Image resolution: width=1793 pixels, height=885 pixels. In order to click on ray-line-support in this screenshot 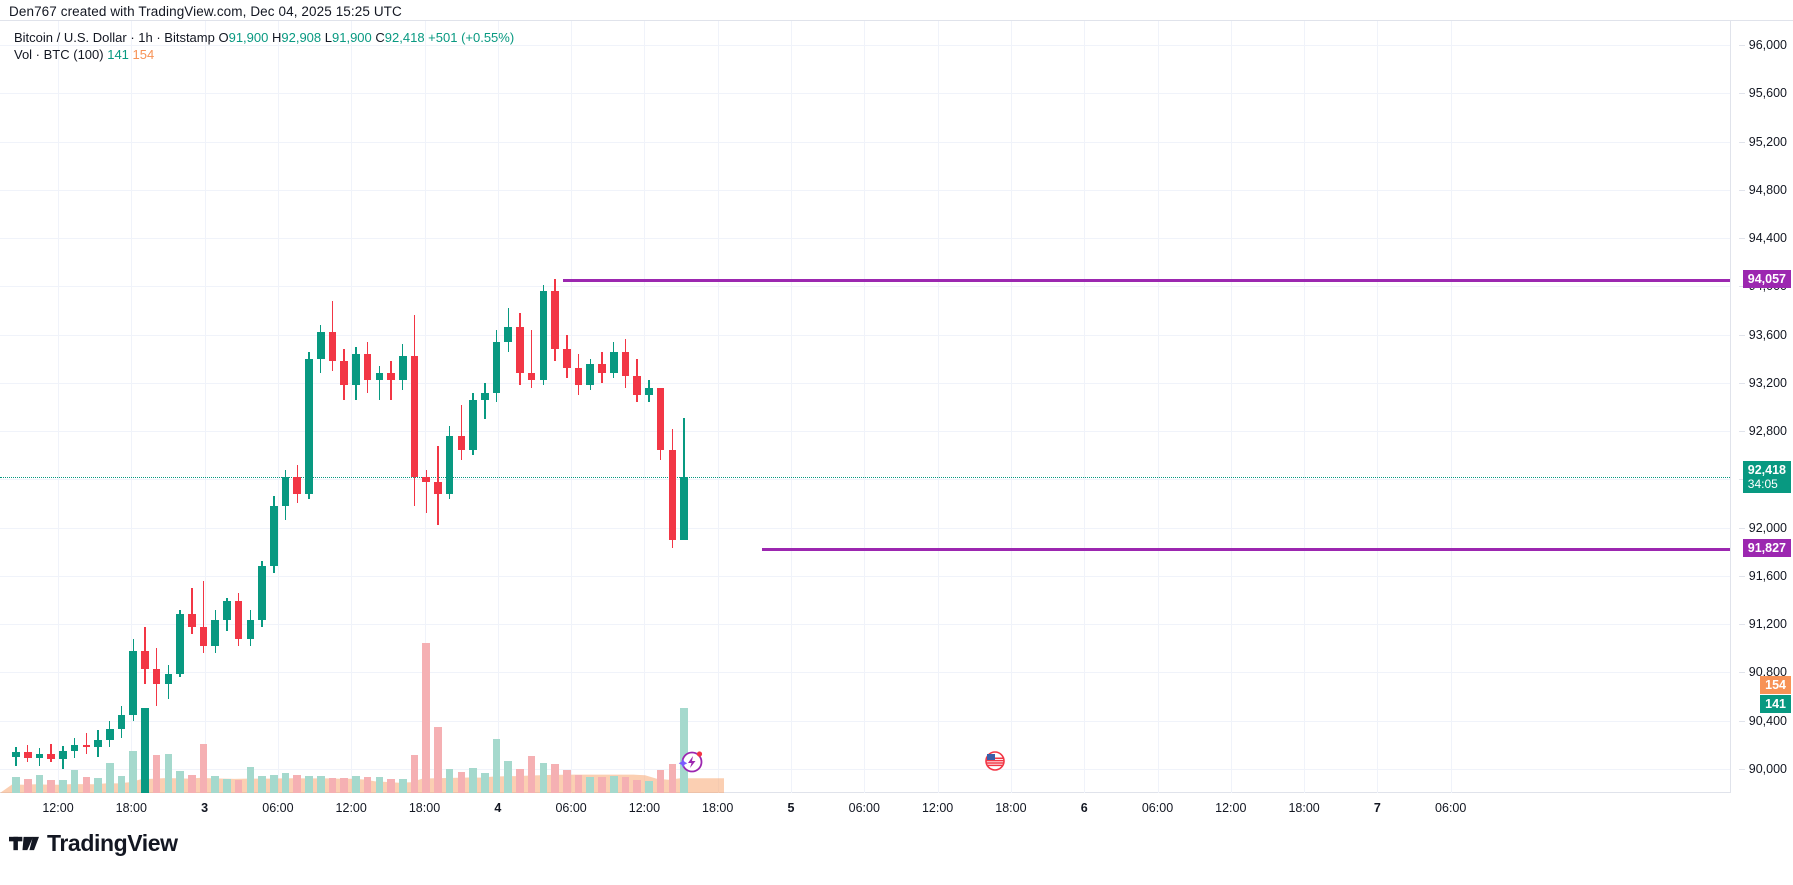, I will do `click(1246, 549)`.